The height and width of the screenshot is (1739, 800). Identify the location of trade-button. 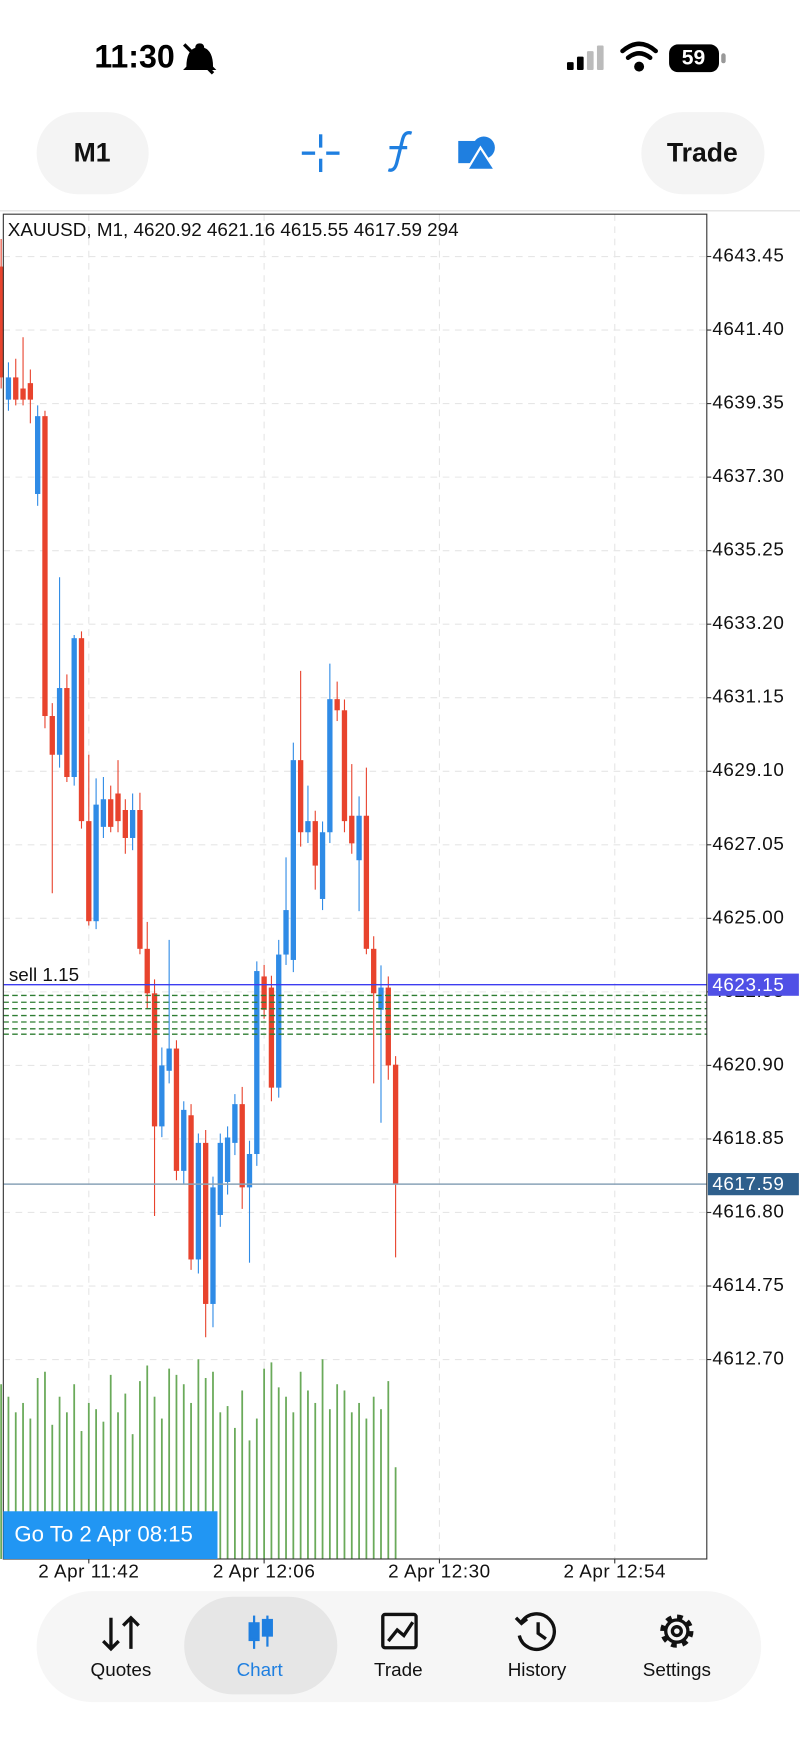
(703, 153).